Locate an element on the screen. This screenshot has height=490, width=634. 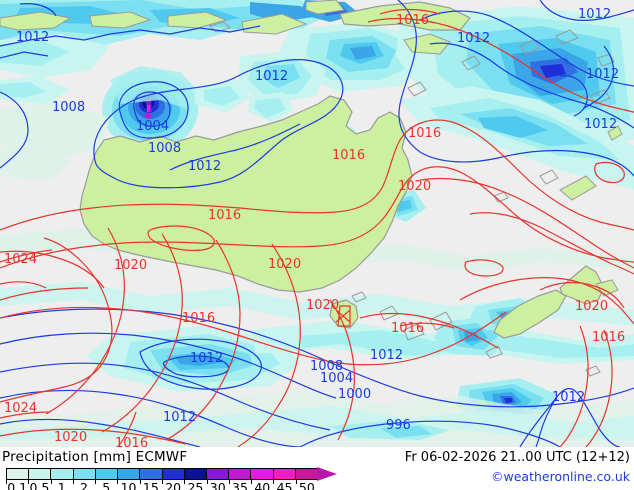
colorbar-label-2: 2 is located at coordinates (84, 485).